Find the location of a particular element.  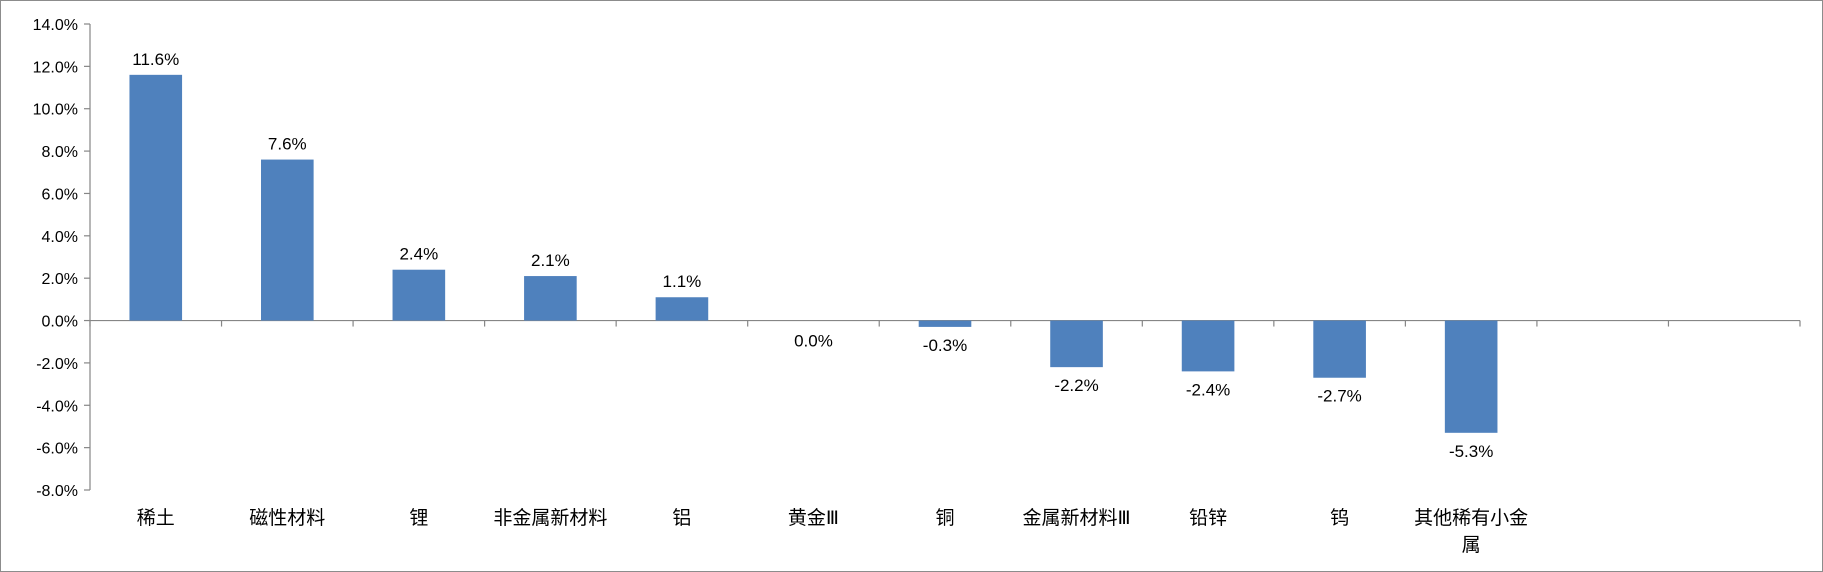

data-label: 2.4% is located at coordinates (418, 254).